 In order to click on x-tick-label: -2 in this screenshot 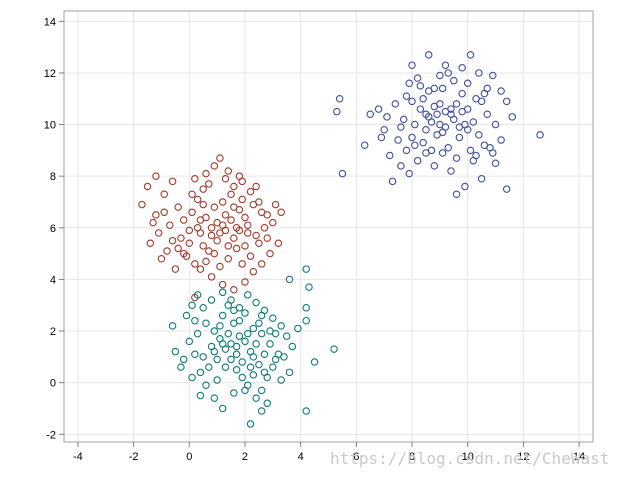, I will do `click(134, 457)`.